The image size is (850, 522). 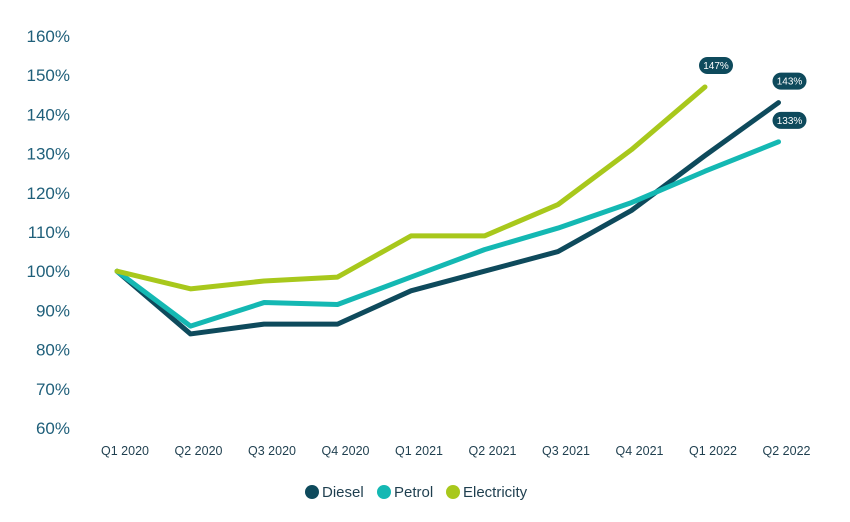 I want to click on legend-item-diesel: Diesel, so click(x=334, y=492).